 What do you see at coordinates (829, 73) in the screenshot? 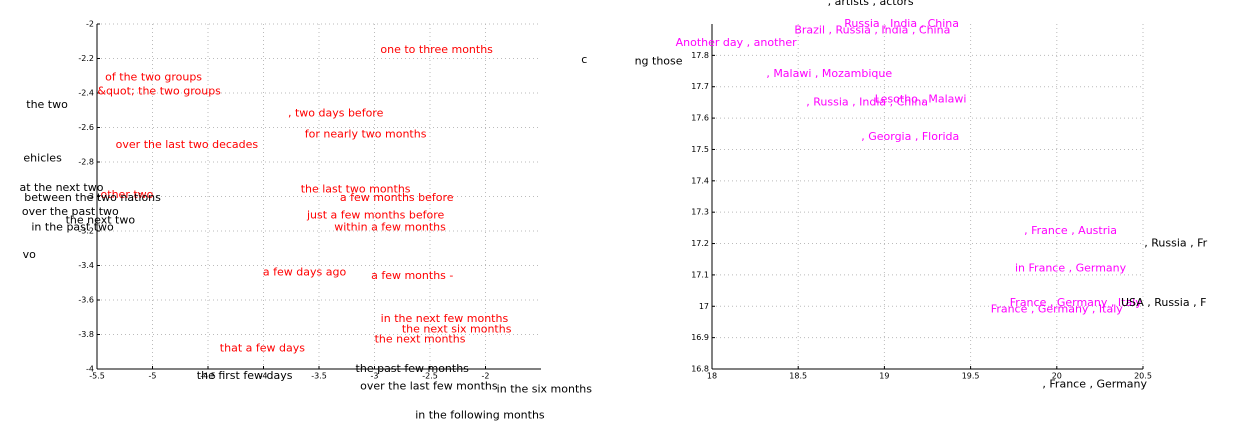
I see `point-label: , Malawi , Mozambique` at bounding box center [829, 73].